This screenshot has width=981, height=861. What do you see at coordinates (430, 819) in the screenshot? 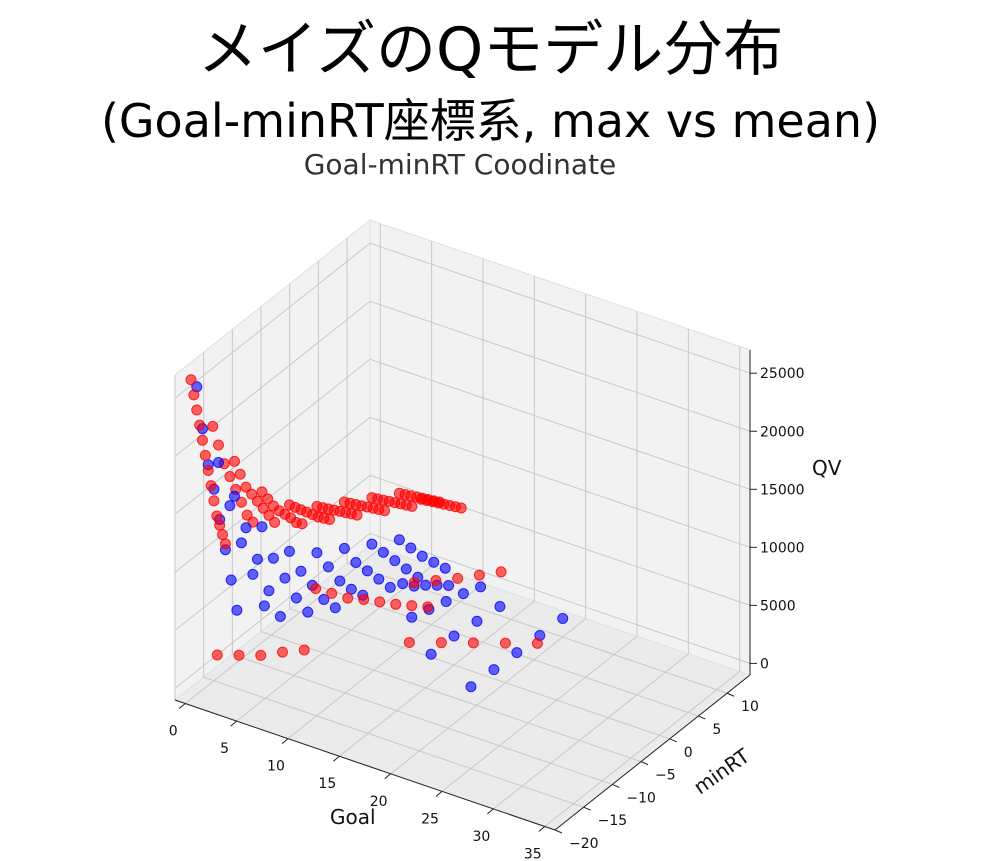
I see `x-tick-label: 25` at bounding box center [430, 819].